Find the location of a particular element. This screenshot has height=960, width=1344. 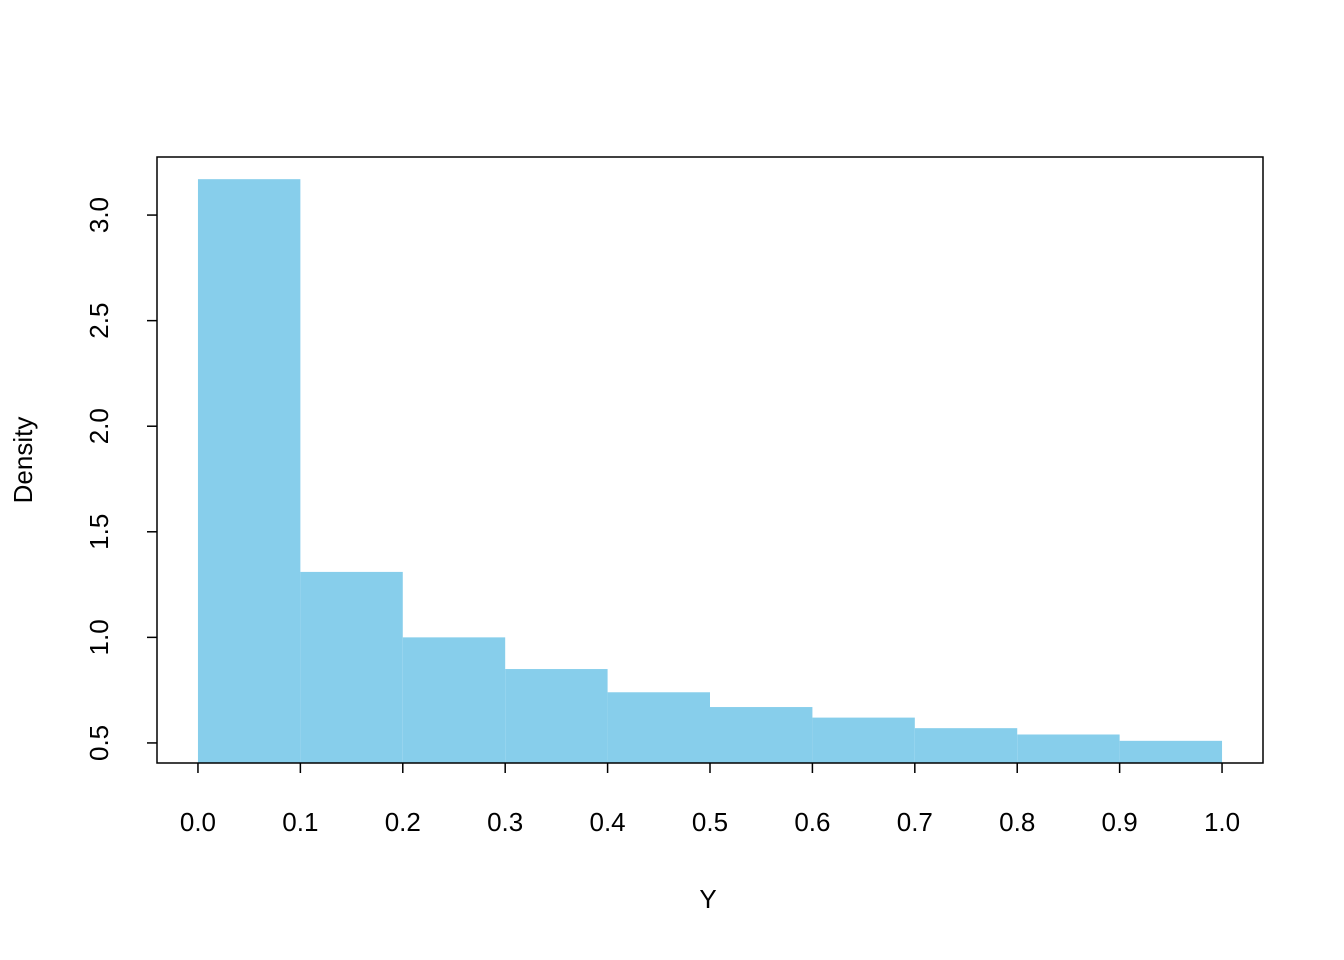

x-tick-label: 0.3 is located at coordinates (505, 822).